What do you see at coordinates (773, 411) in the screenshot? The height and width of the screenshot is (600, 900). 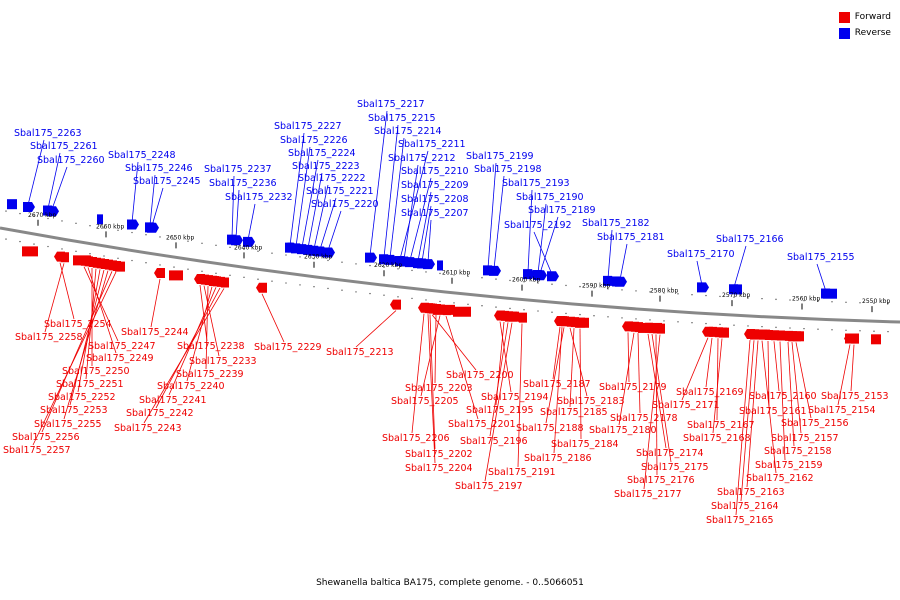 I see `forward-gene-label: Sbal175_2161` at bounding box center [773, 411].